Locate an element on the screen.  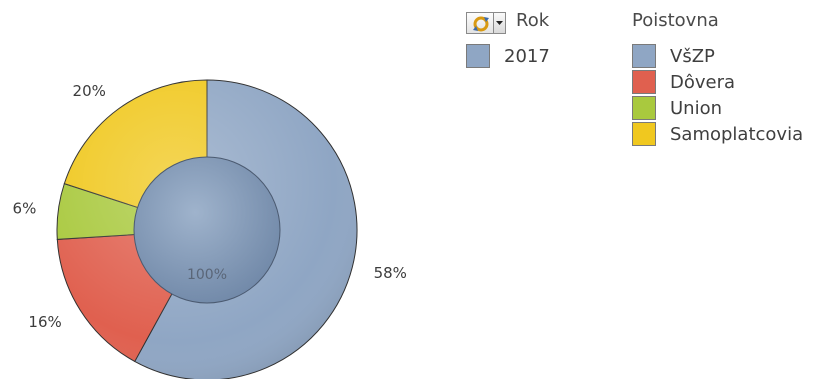
legend-label: Samoplatcovia is located at coordinates (737, 134).